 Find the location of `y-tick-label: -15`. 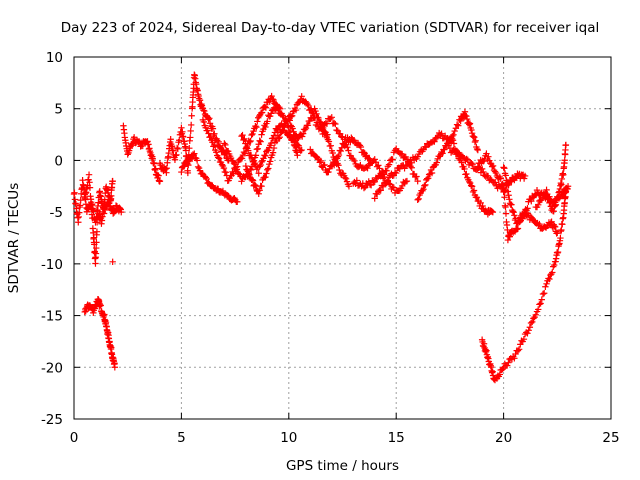

y-tick-label: -15 is located at coordinates (52, 317).